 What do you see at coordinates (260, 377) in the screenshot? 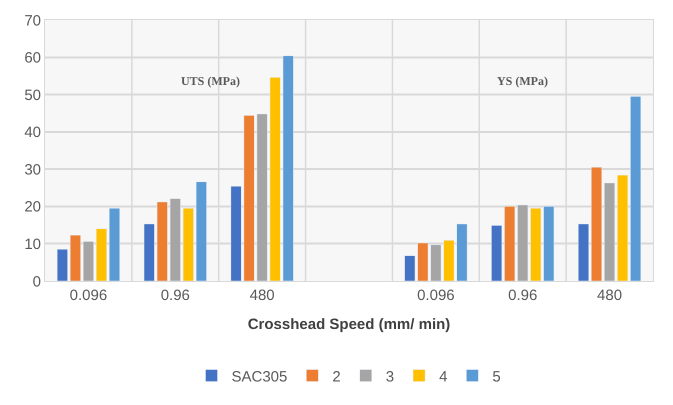
I see `legend-label: SAC305` at bounding box center [260, 377].